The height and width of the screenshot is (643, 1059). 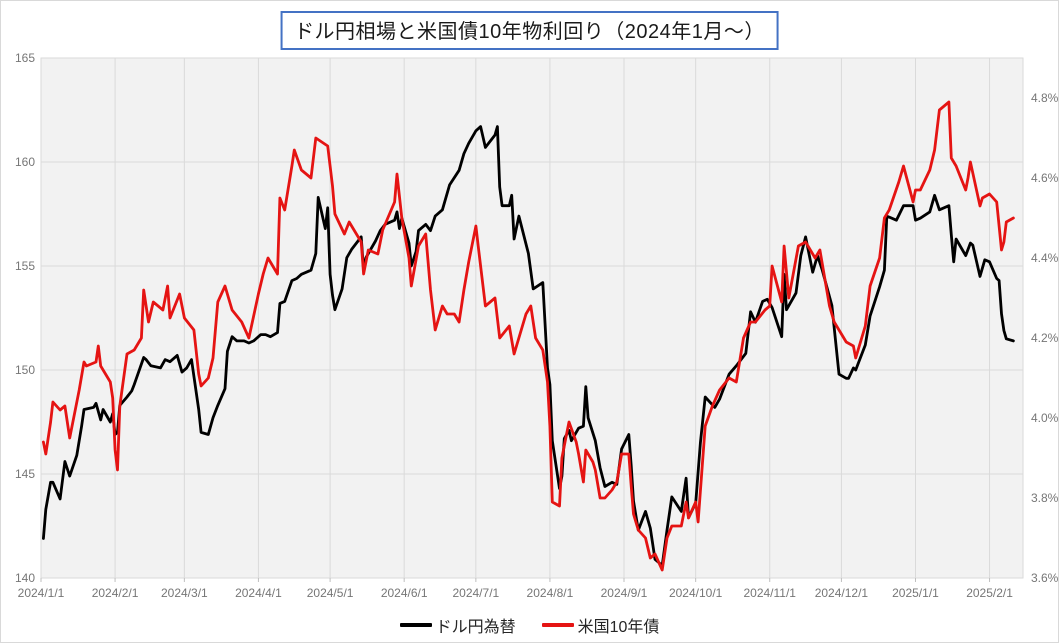 What do you see at coordinates (1045, 418) in the screenshot?
I see `y-right-tick-label: 4.0%` at bounding box center [1045, 418].